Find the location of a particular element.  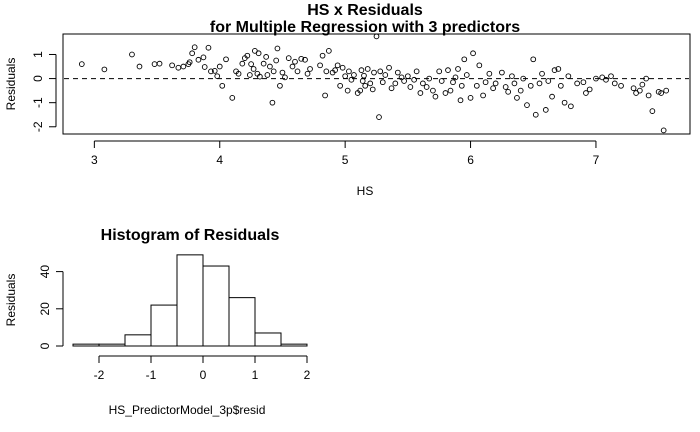

histogram-bars is located at coordinates (190, 300).